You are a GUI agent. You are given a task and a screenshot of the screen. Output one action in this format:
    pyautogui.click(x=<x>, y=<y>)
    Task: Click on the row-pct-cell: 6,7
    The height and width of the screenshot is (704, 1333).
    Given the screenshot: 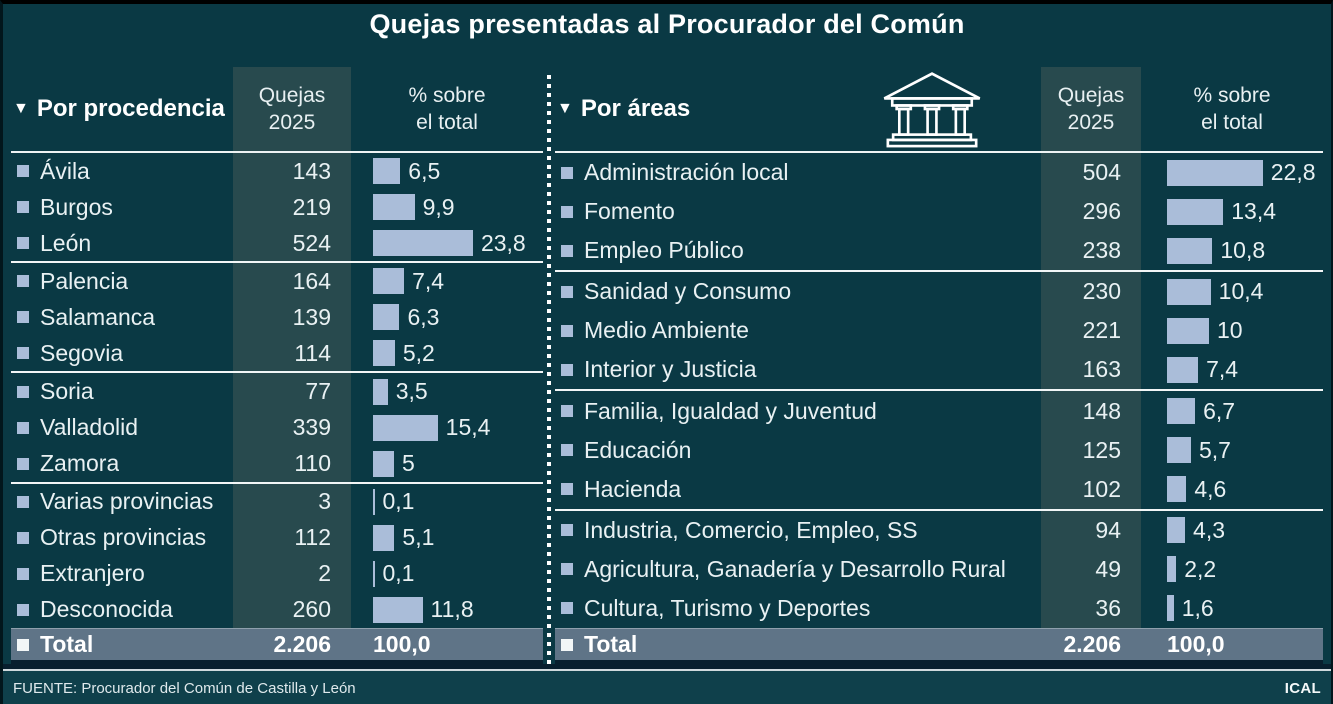 What is the action you would take?
    pyautogui.click(x=1232, y=410)
    